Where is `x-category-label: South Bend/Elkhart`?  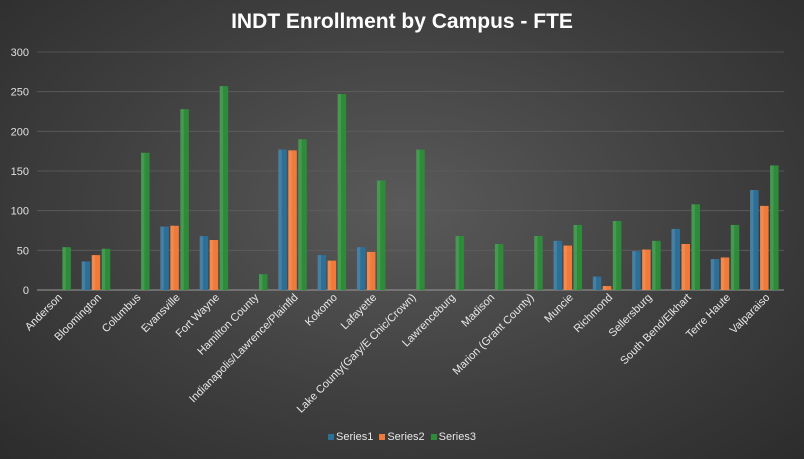
x-category-label: South Bend/Elkhart is located at coordinates (656, 330).